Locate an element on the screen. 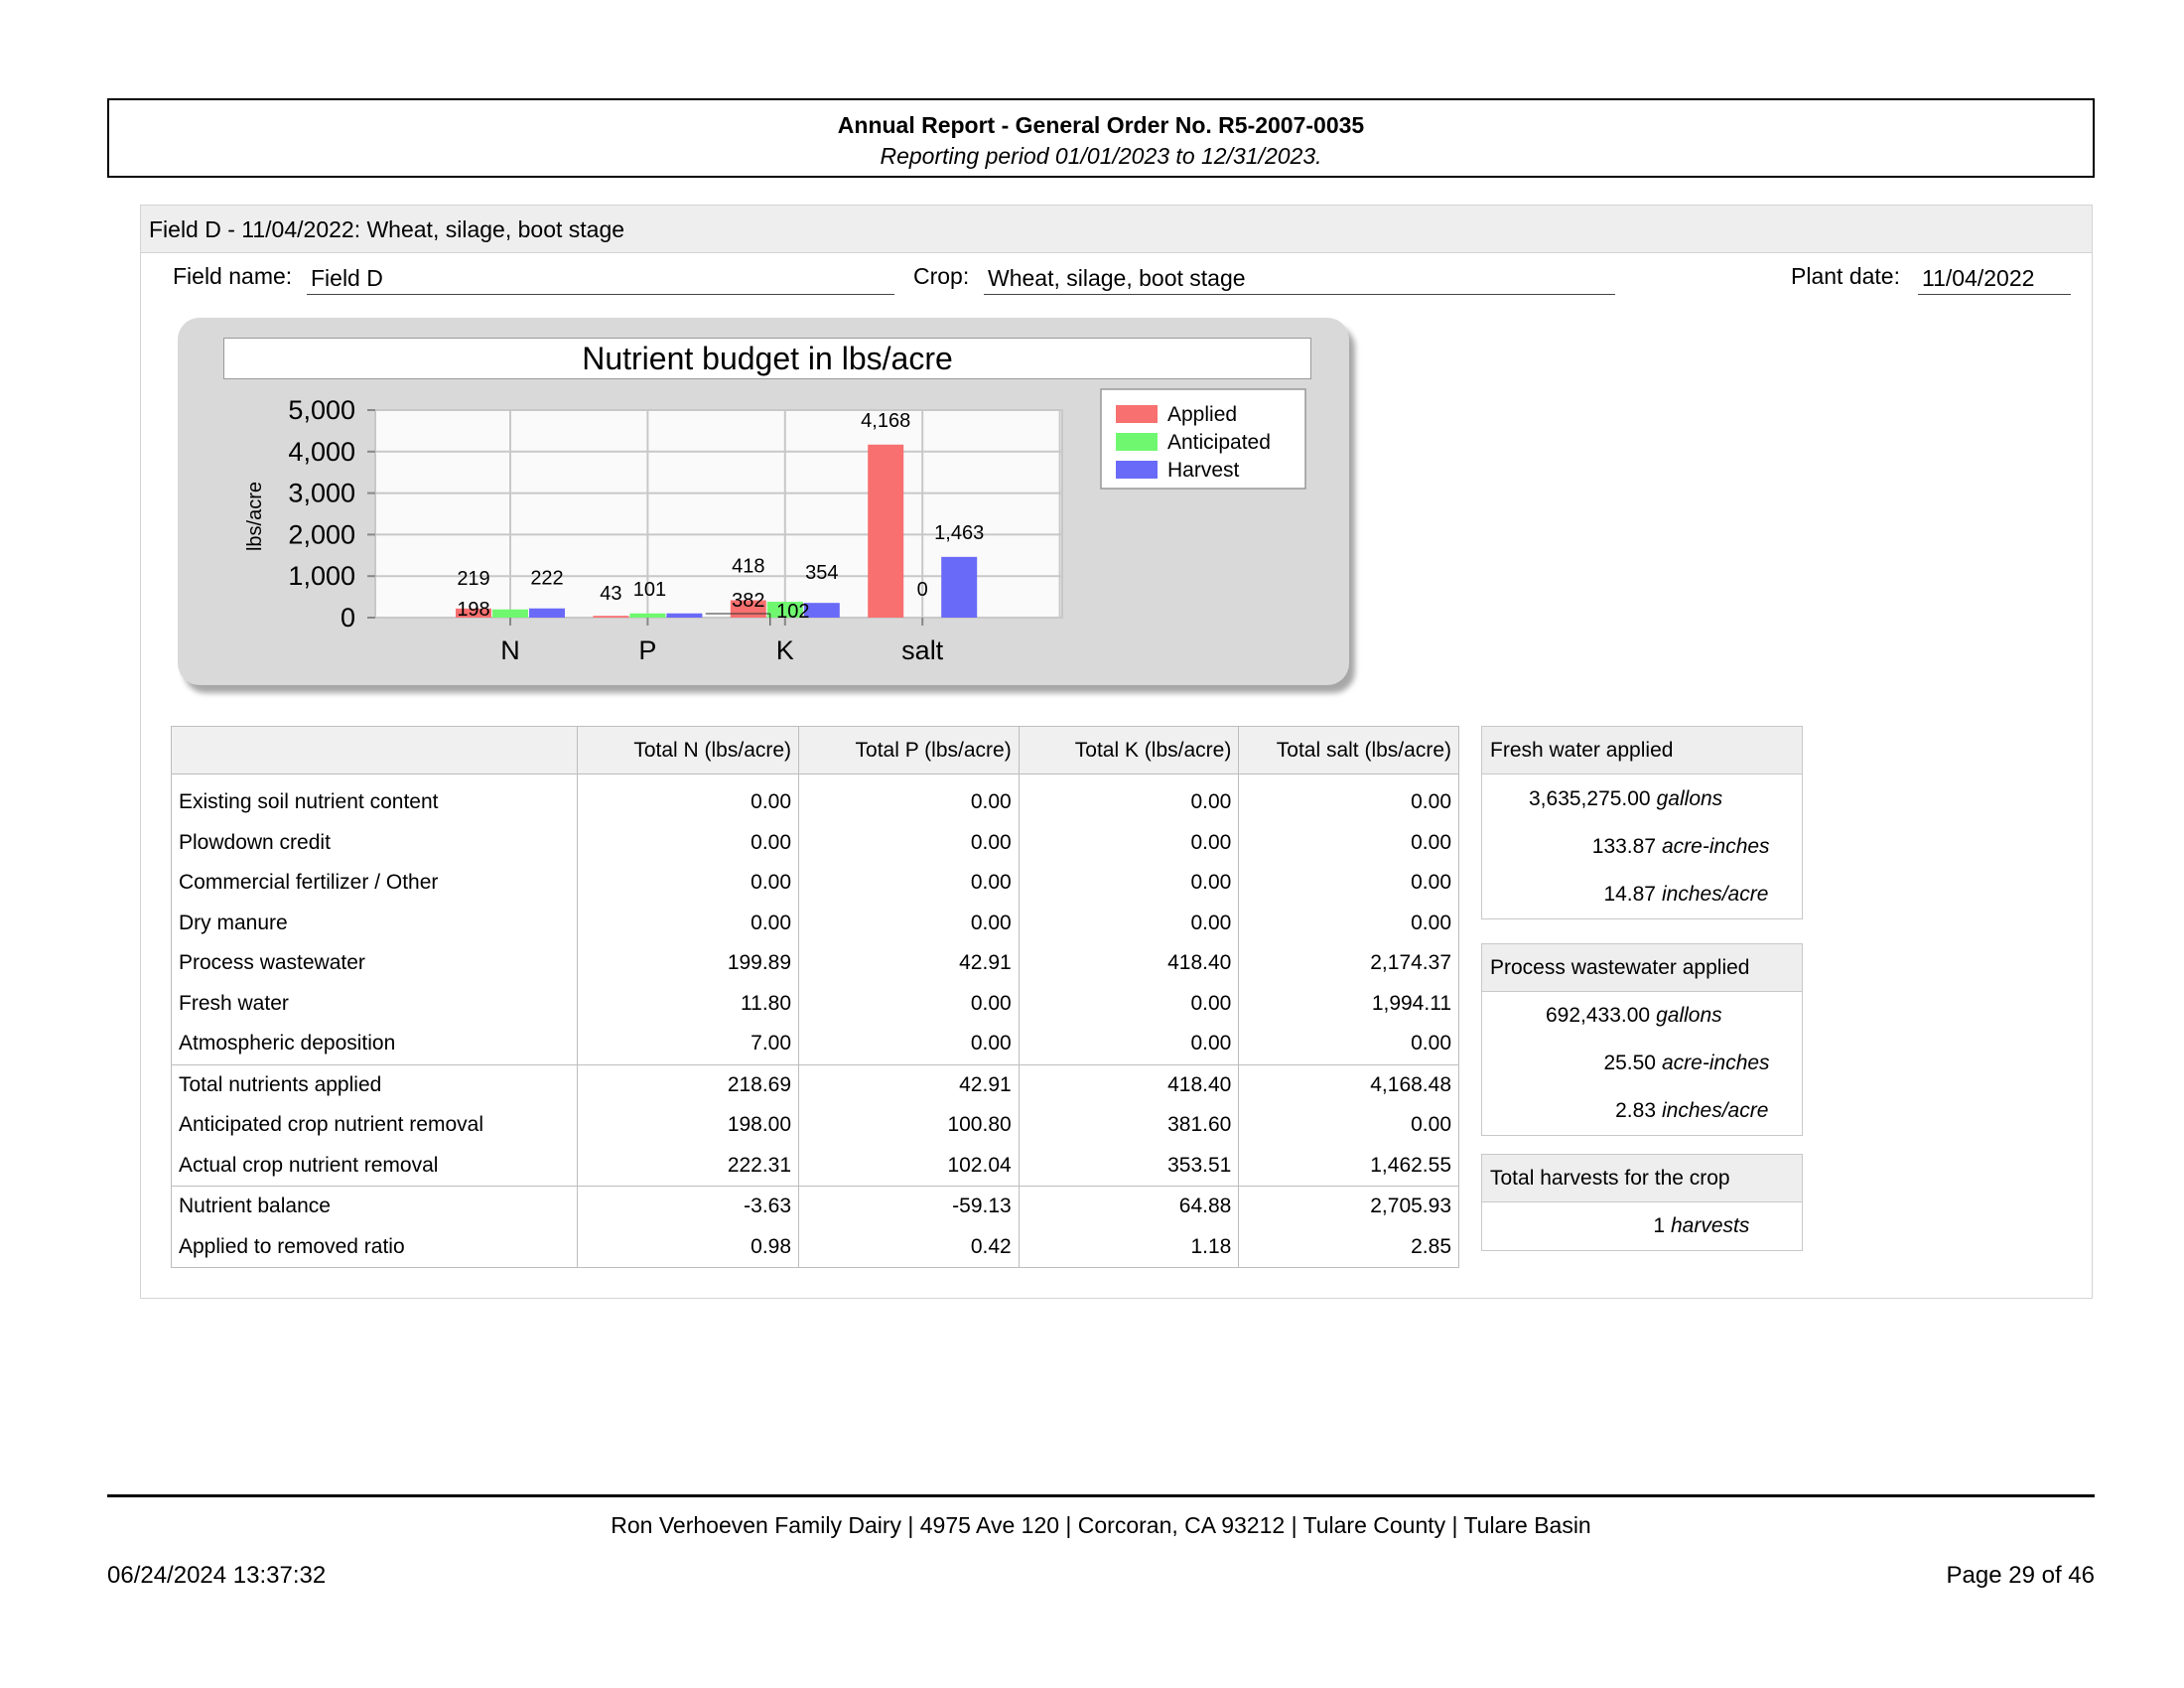 Image resolution: width=2184 pixels, height=1688 pixels. cell-value: 222.31 is located at coordinates (687, 1166).